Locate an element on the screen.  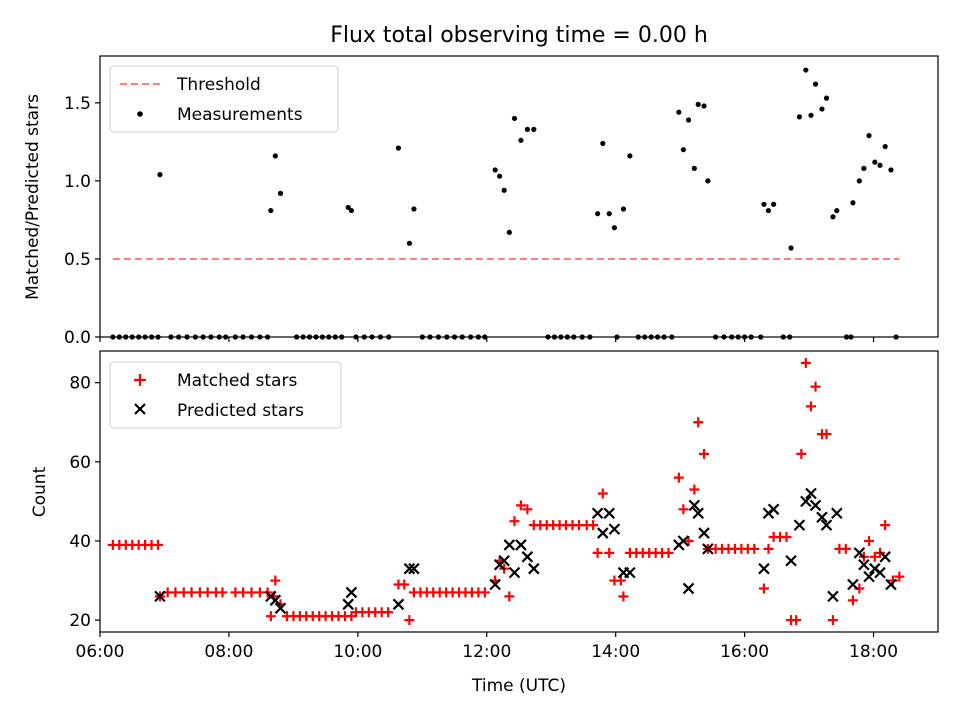
legend-measurements-label: Measurements is located at coordinates (240, 115).